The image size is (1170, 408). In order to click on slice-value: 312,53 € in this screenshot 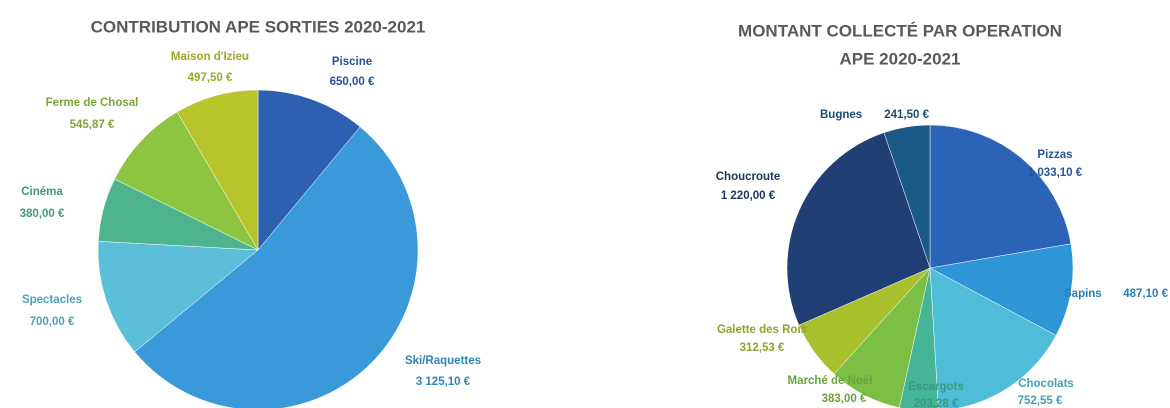, I will do `click(762, 348)`.